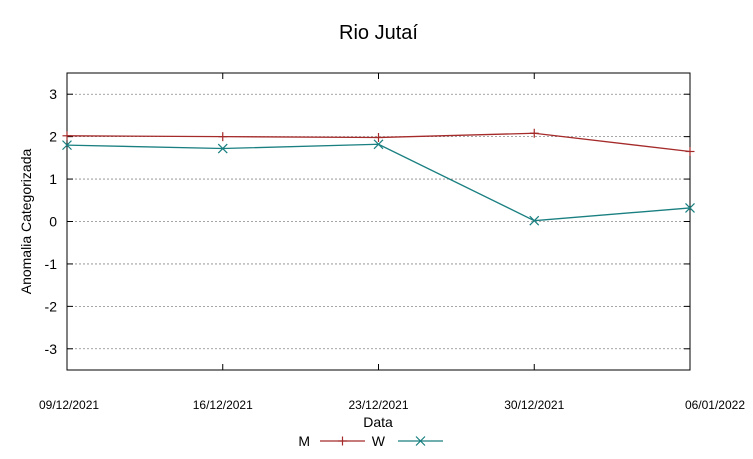 Image resolution: width=753 pixels, height=459 pixels. What do you see at coordinates (26, 222) in the screenshot?
I see `y-axis-label: Anomalia Categorizada` at bounding box center [26, 222].